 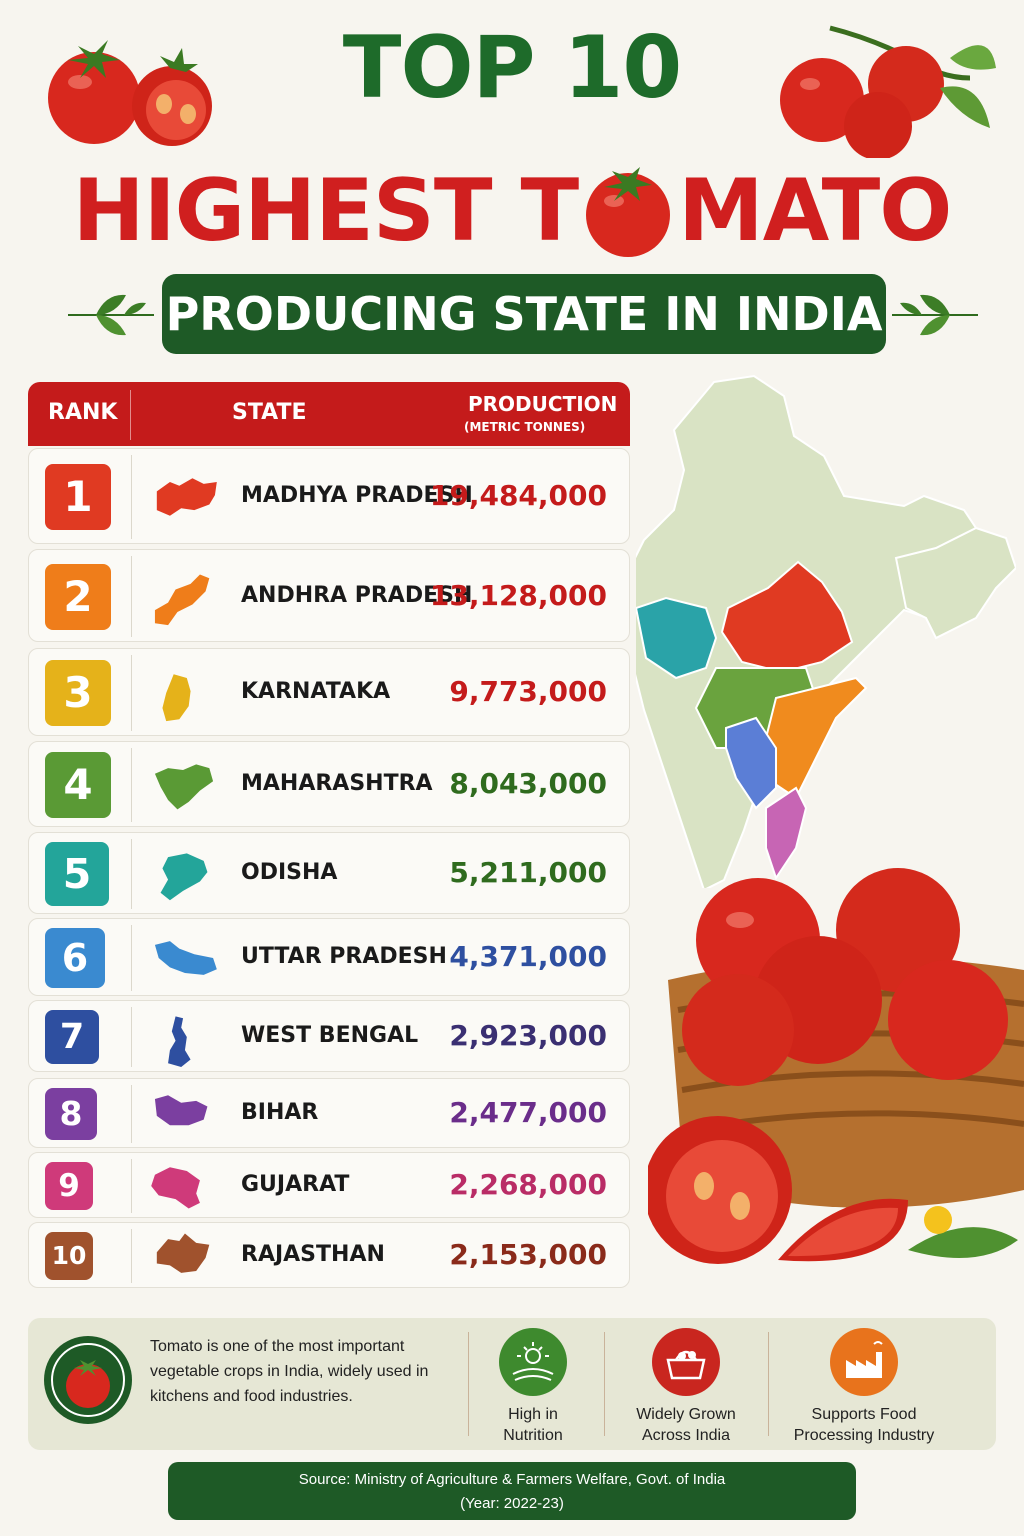 What do you see at coordinates (533, 1414) in the screenshot?
I see `feature-nutrition-label-1: High in` at bounding box center [533, 1414].